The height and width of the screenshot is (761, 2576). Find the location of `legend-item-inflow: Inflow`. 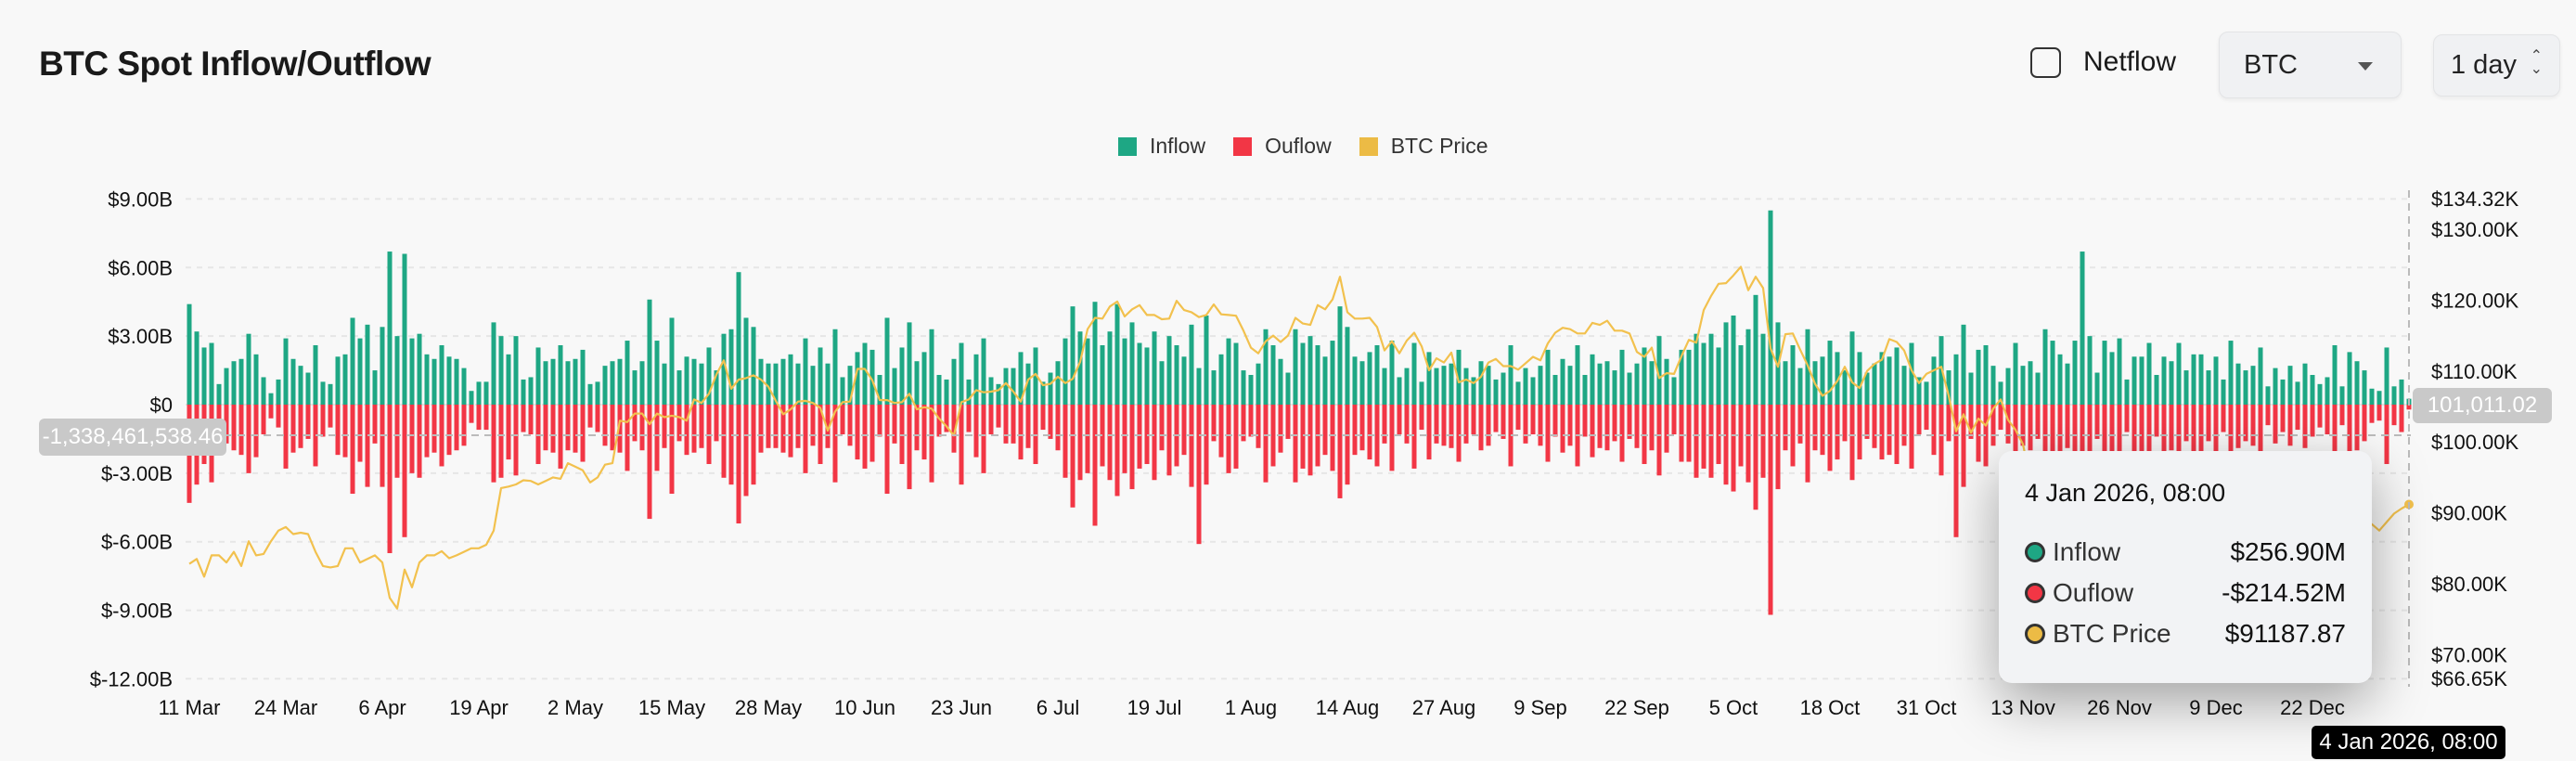

legend-item-inflow: Inflow is located at coordinates (1161, 147).